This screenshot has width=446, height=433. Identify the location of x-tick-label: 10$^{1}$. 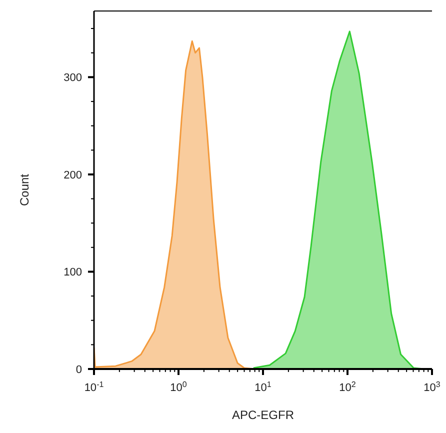
(263, 387).